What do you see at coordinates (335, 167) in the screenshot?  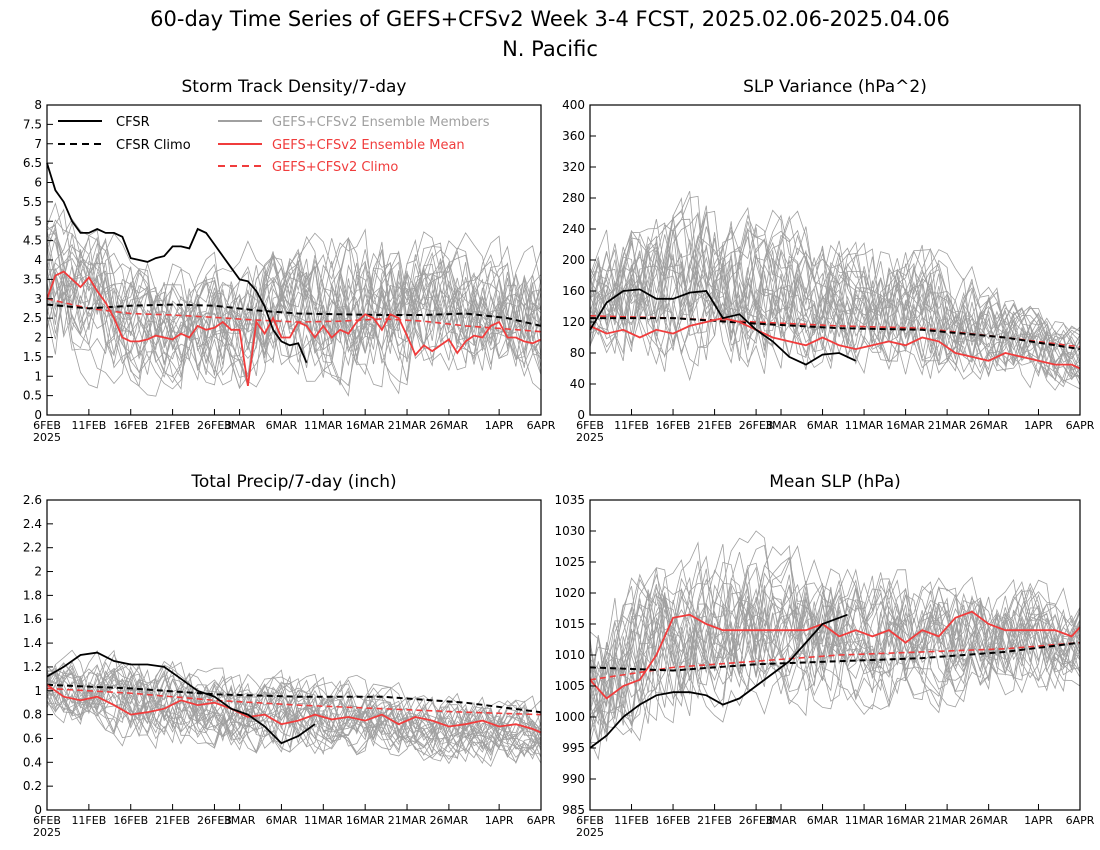 I see `legend-model-climo-label: GEFS+CFSv2 Climo` at bounding box center [335, 167].